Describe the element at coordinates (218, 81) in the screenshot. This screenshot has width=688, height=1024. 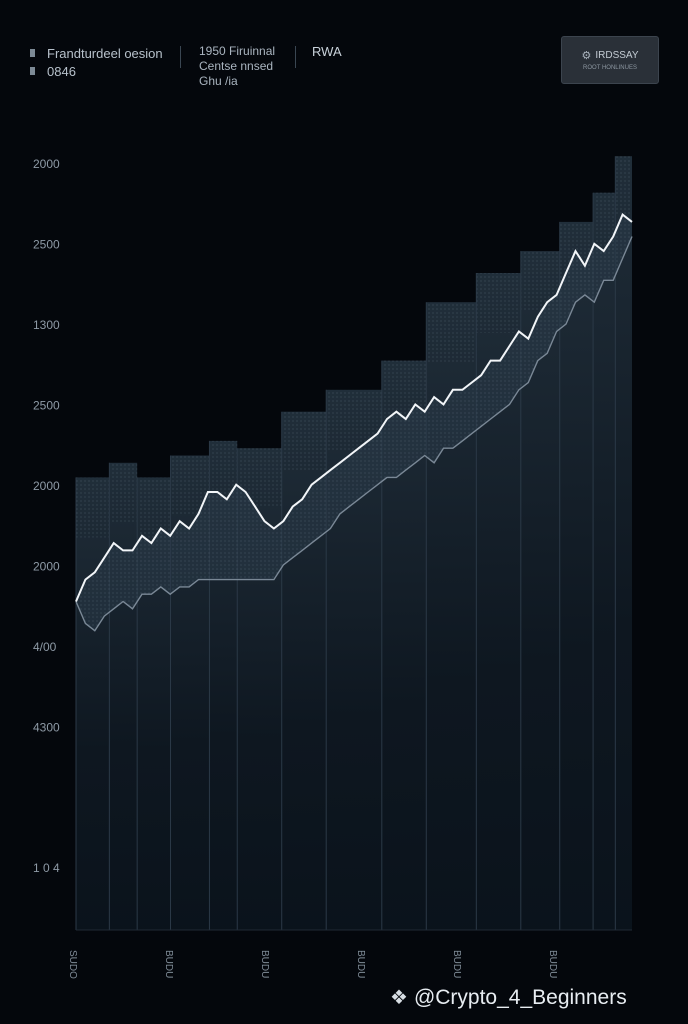
I see `header-info-line-3: Ghu /ia` at that location.